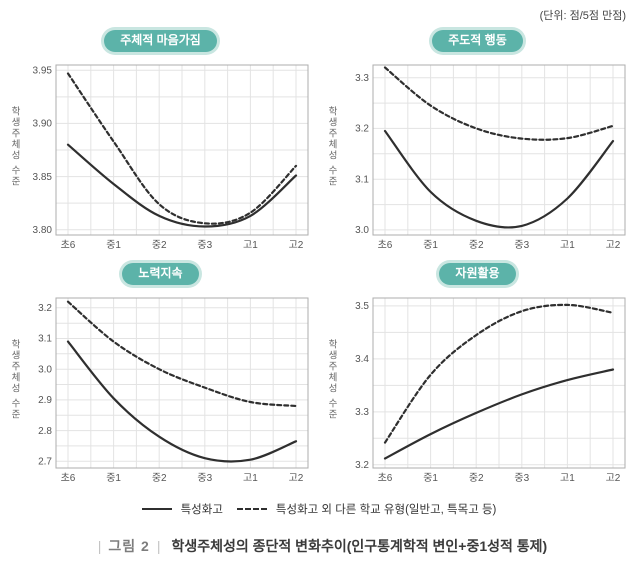 This screenshot has height=563, width=640. I want to click on svg-text: 3.95, so click(43, 71).